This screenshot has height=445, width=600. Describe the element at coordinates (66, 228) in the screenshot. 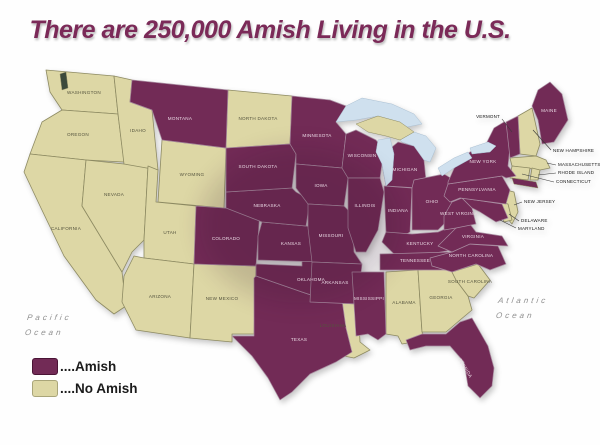

I see `state-label-ca: CALIFORNIA` at that location.